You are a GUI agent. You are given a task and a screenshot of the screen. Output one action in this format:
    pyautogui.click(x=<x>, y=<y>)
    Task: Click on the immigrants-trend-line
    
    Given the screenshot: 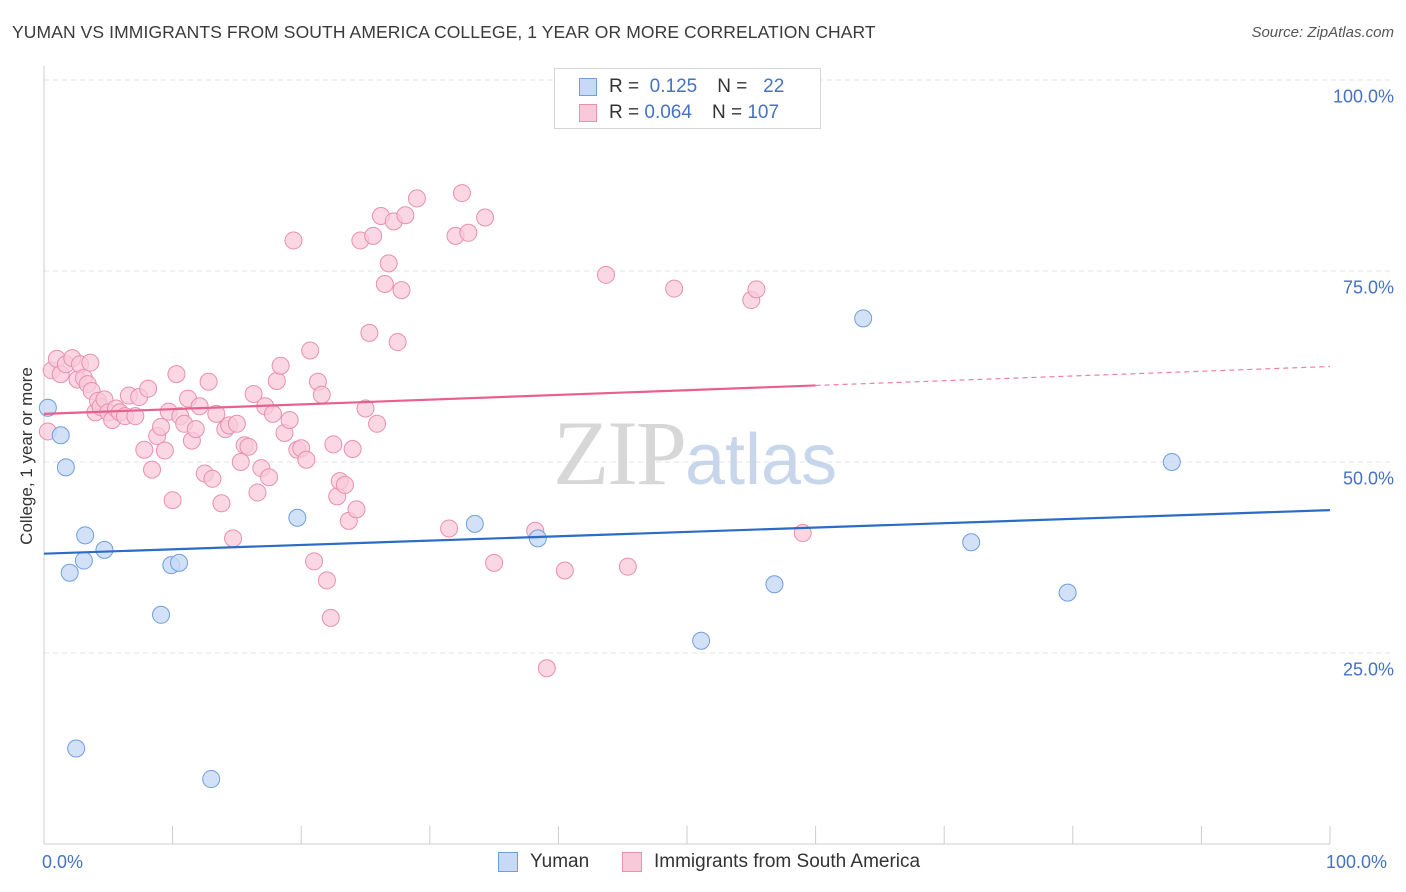 What is the action you would take?
    pyautogui.click(x=429, y=399)
    